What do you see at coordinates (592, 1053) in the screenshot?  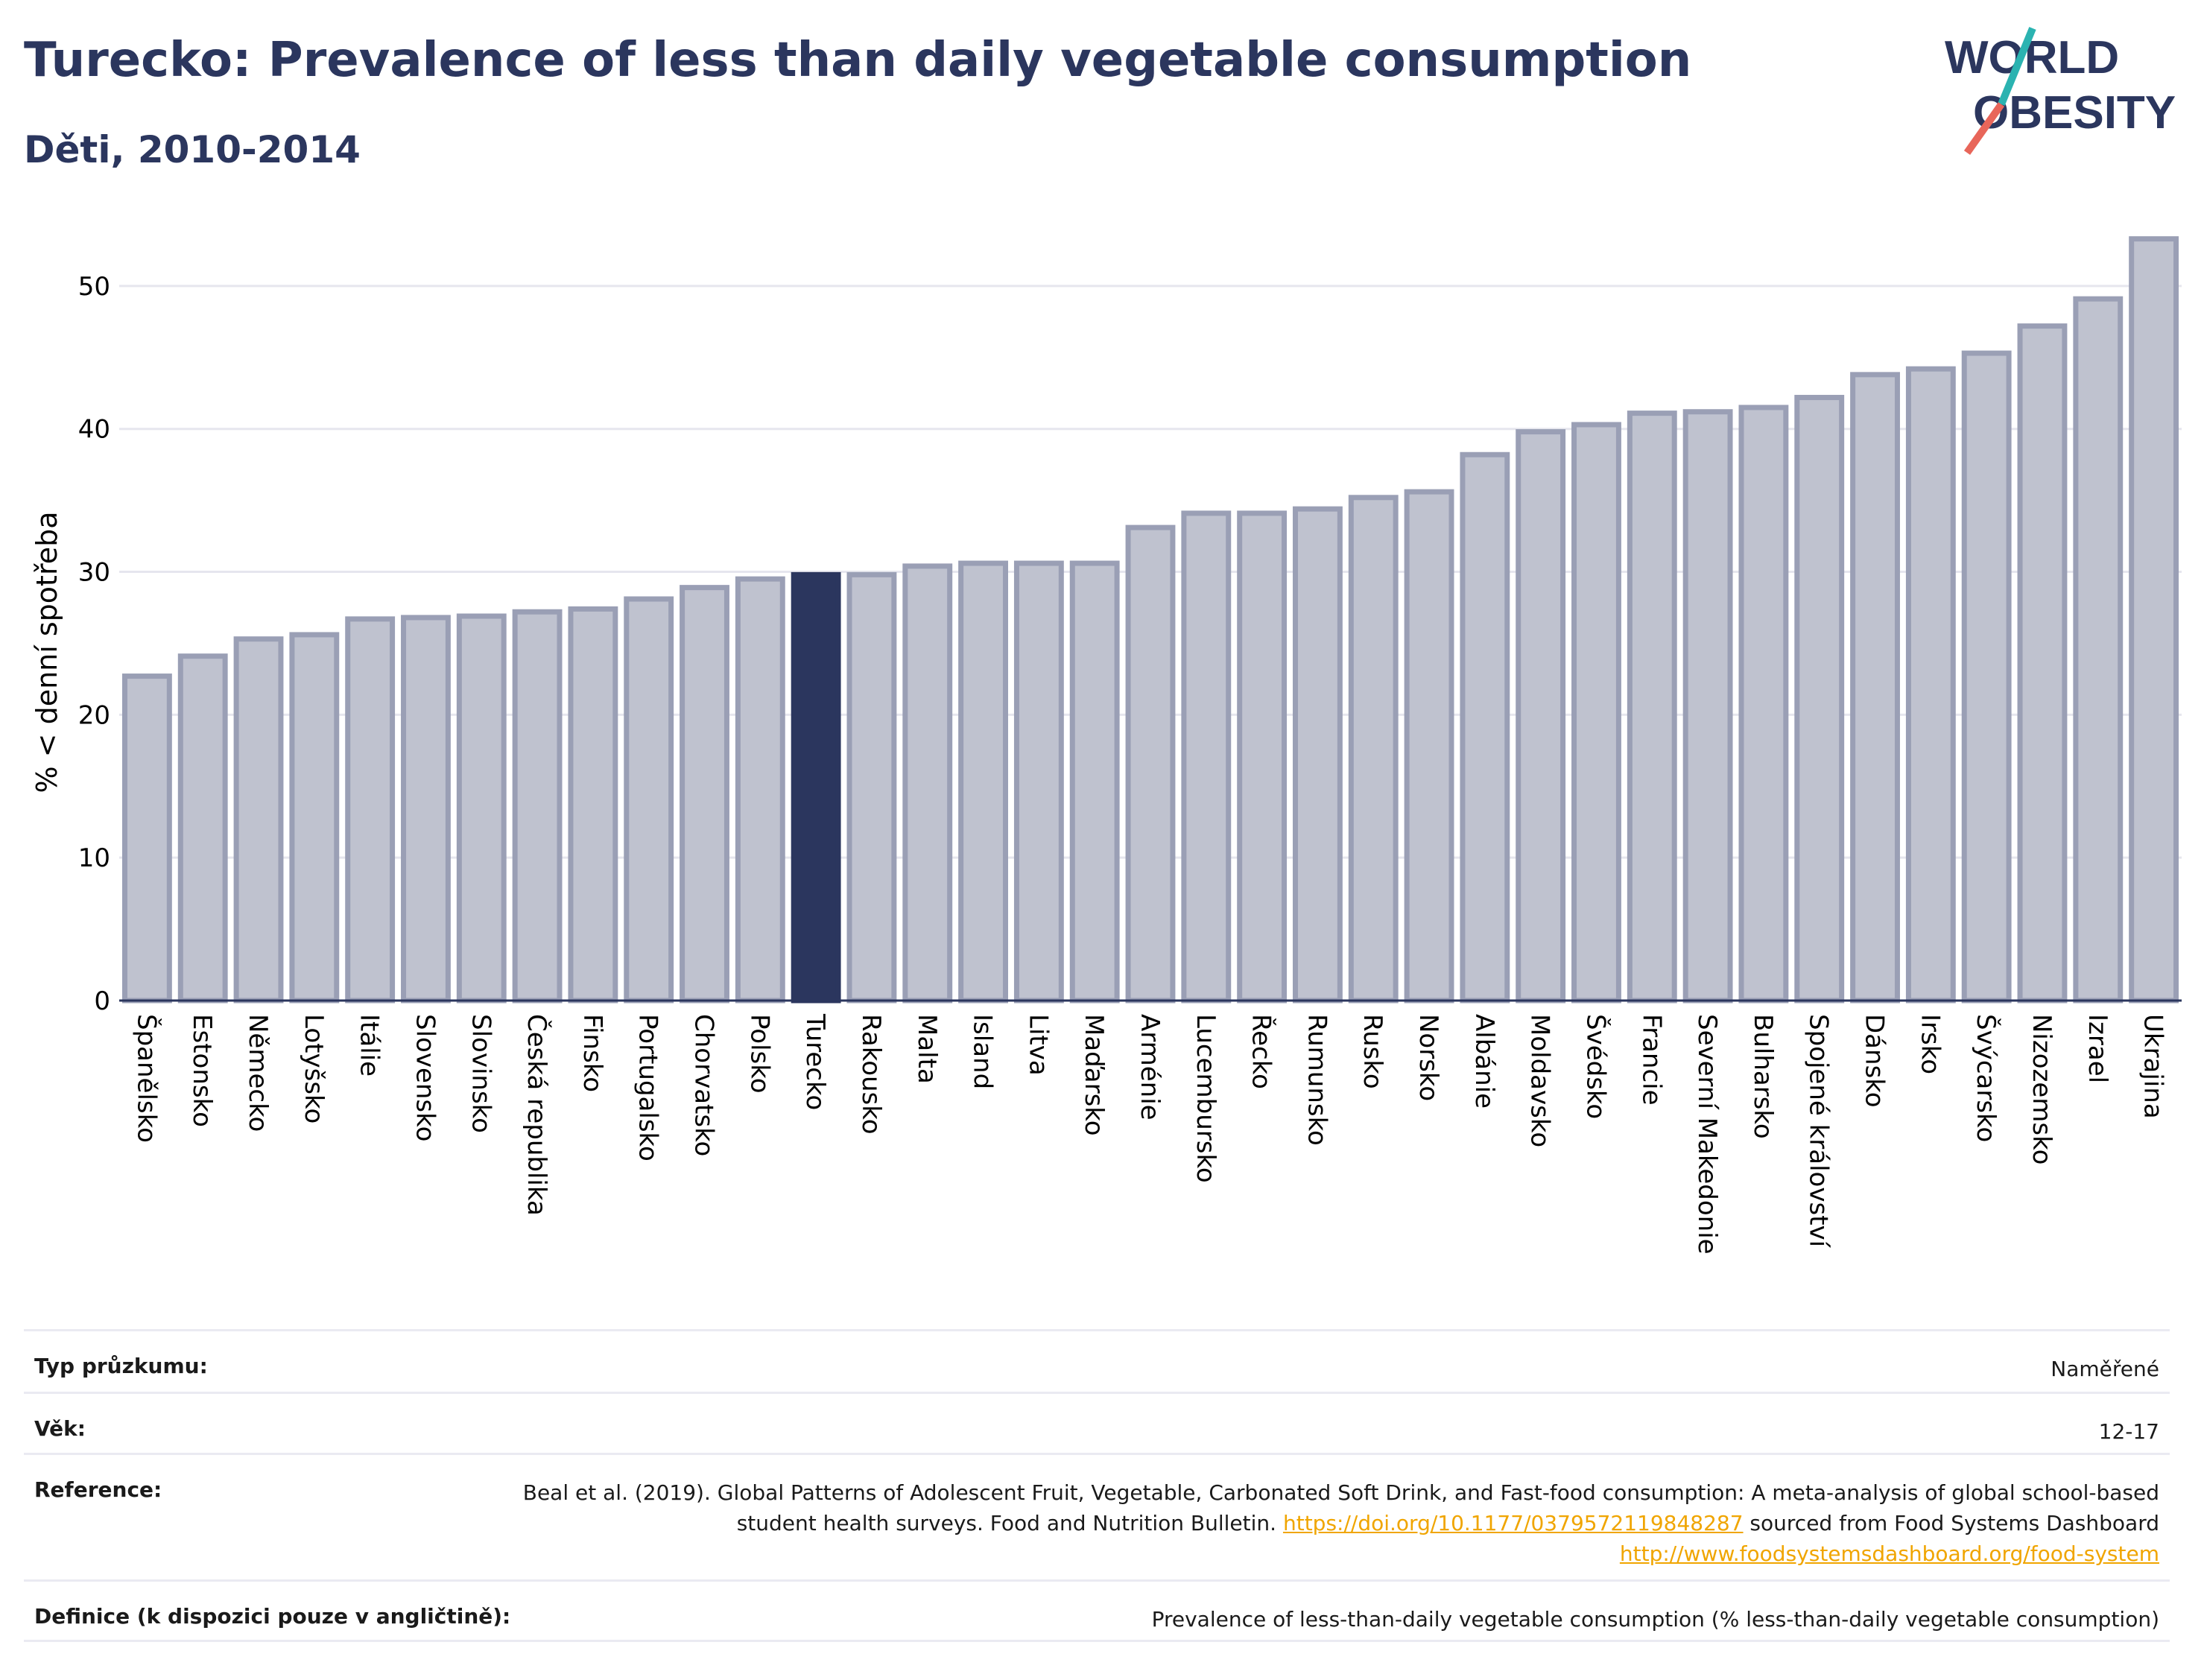 I see `x-tick-label: Finsko` at bounding box center [592, 1053].